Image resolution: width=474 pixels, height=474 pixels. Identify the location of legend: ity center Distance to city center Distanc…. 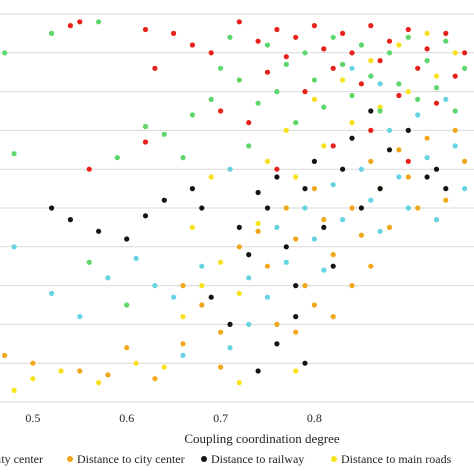
(226, 459).